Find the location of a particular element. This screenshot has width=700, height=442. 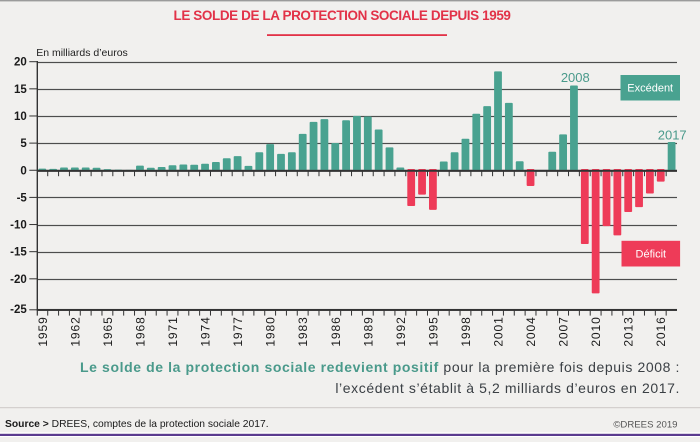

svg-text: 1992 is located at coordinates (401, 331).